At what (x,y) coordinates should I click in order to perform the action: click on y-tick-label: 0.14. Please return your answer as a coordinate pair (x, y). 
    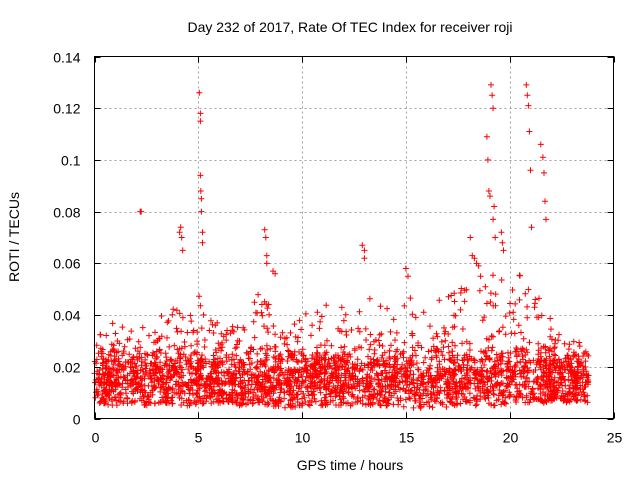
    Looking at the image, I should click on (66, 58).